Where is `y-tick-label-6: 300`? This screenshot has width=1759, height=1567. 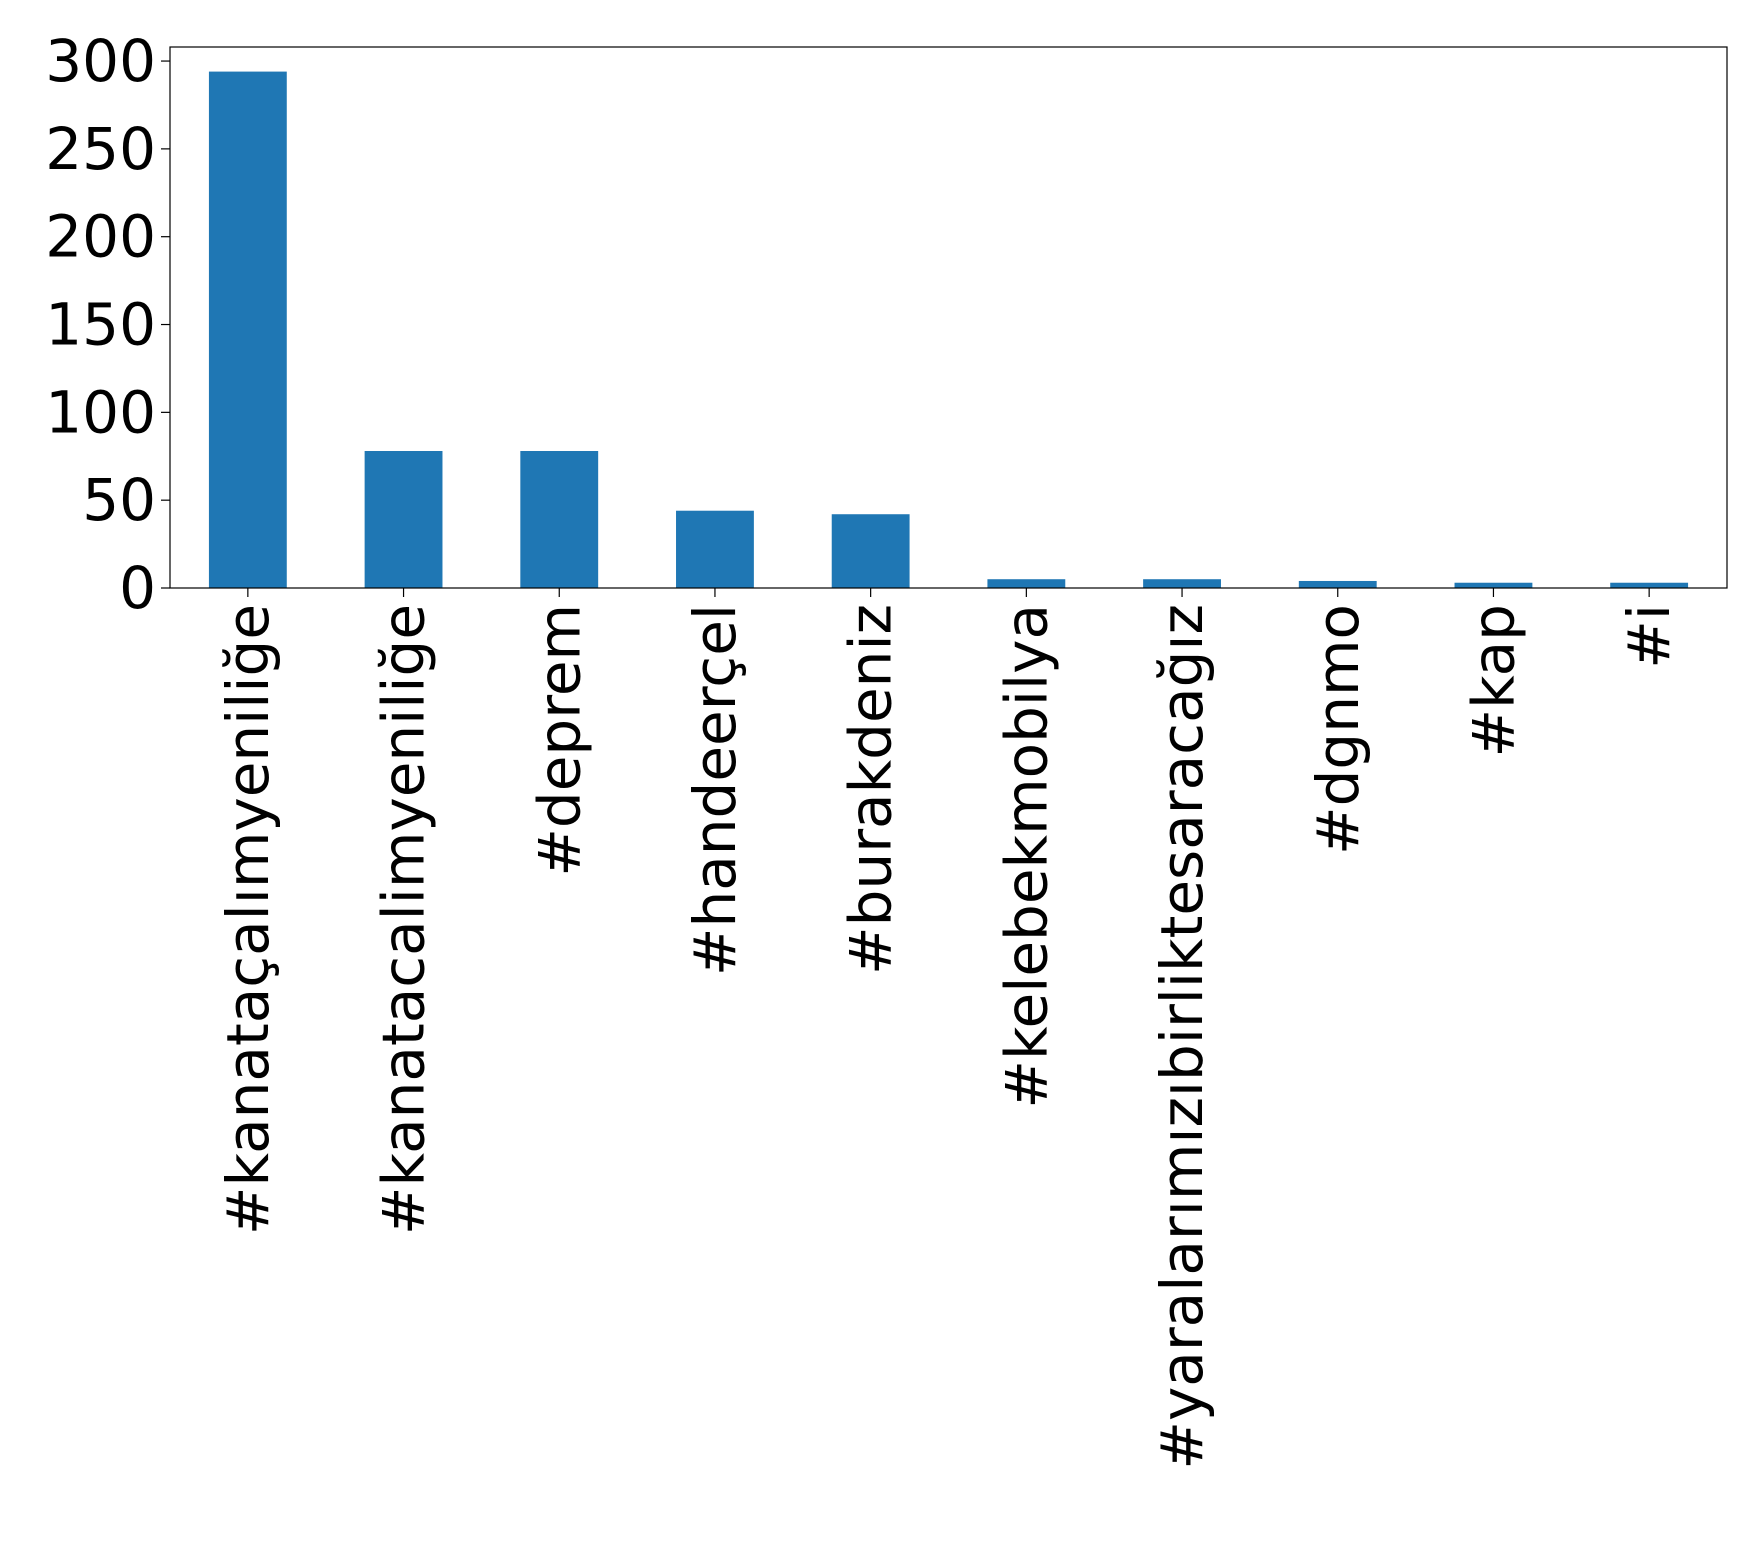 y-tick-label-6: 300 is located at coordinates (100, 61).